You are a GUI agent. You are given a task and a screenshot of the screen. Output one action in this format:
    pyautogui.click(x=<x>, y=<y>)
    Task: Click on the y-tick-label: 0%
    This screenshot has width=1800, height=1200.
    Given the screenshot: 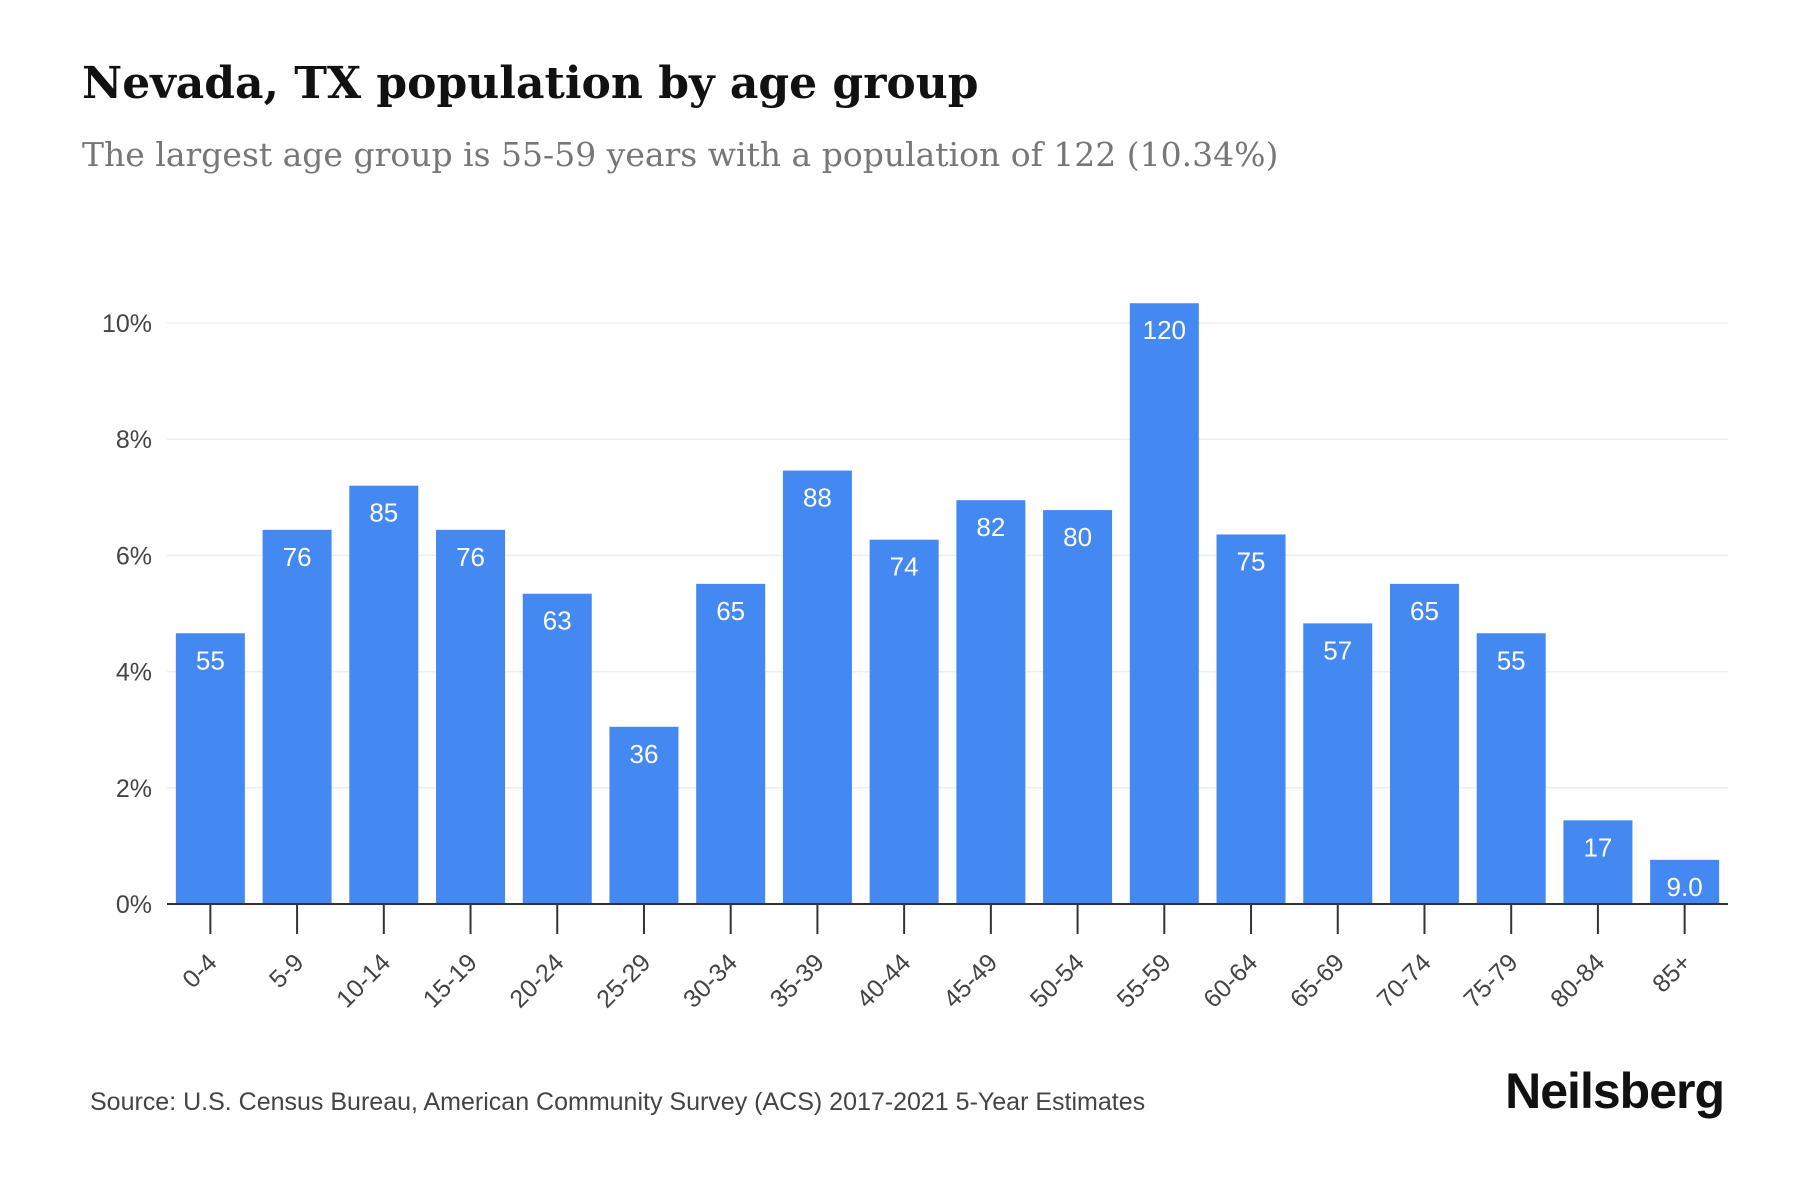 What is the action you would take?
    pyautogui.click(x=134, y=905)
    